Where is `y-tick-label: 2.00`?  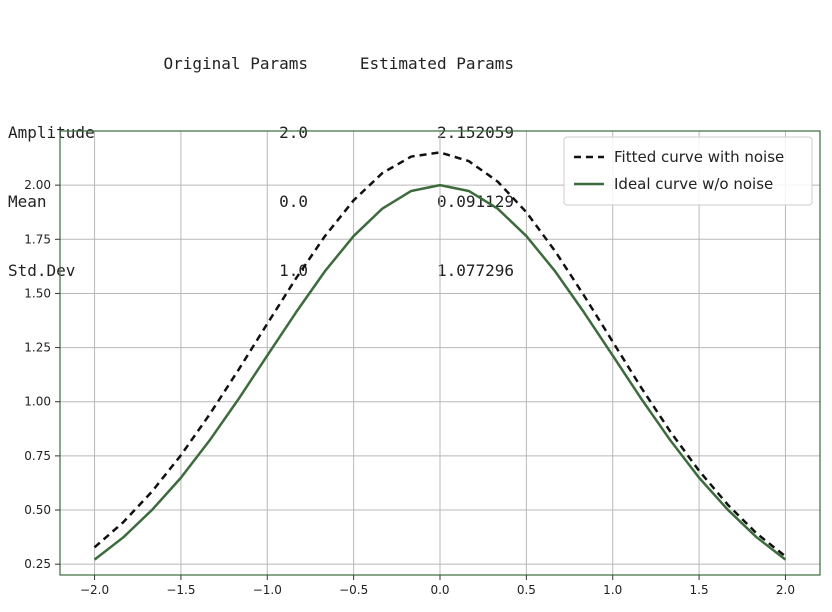
y-tick-label: 2.00 is located at coordinates (37, 185).